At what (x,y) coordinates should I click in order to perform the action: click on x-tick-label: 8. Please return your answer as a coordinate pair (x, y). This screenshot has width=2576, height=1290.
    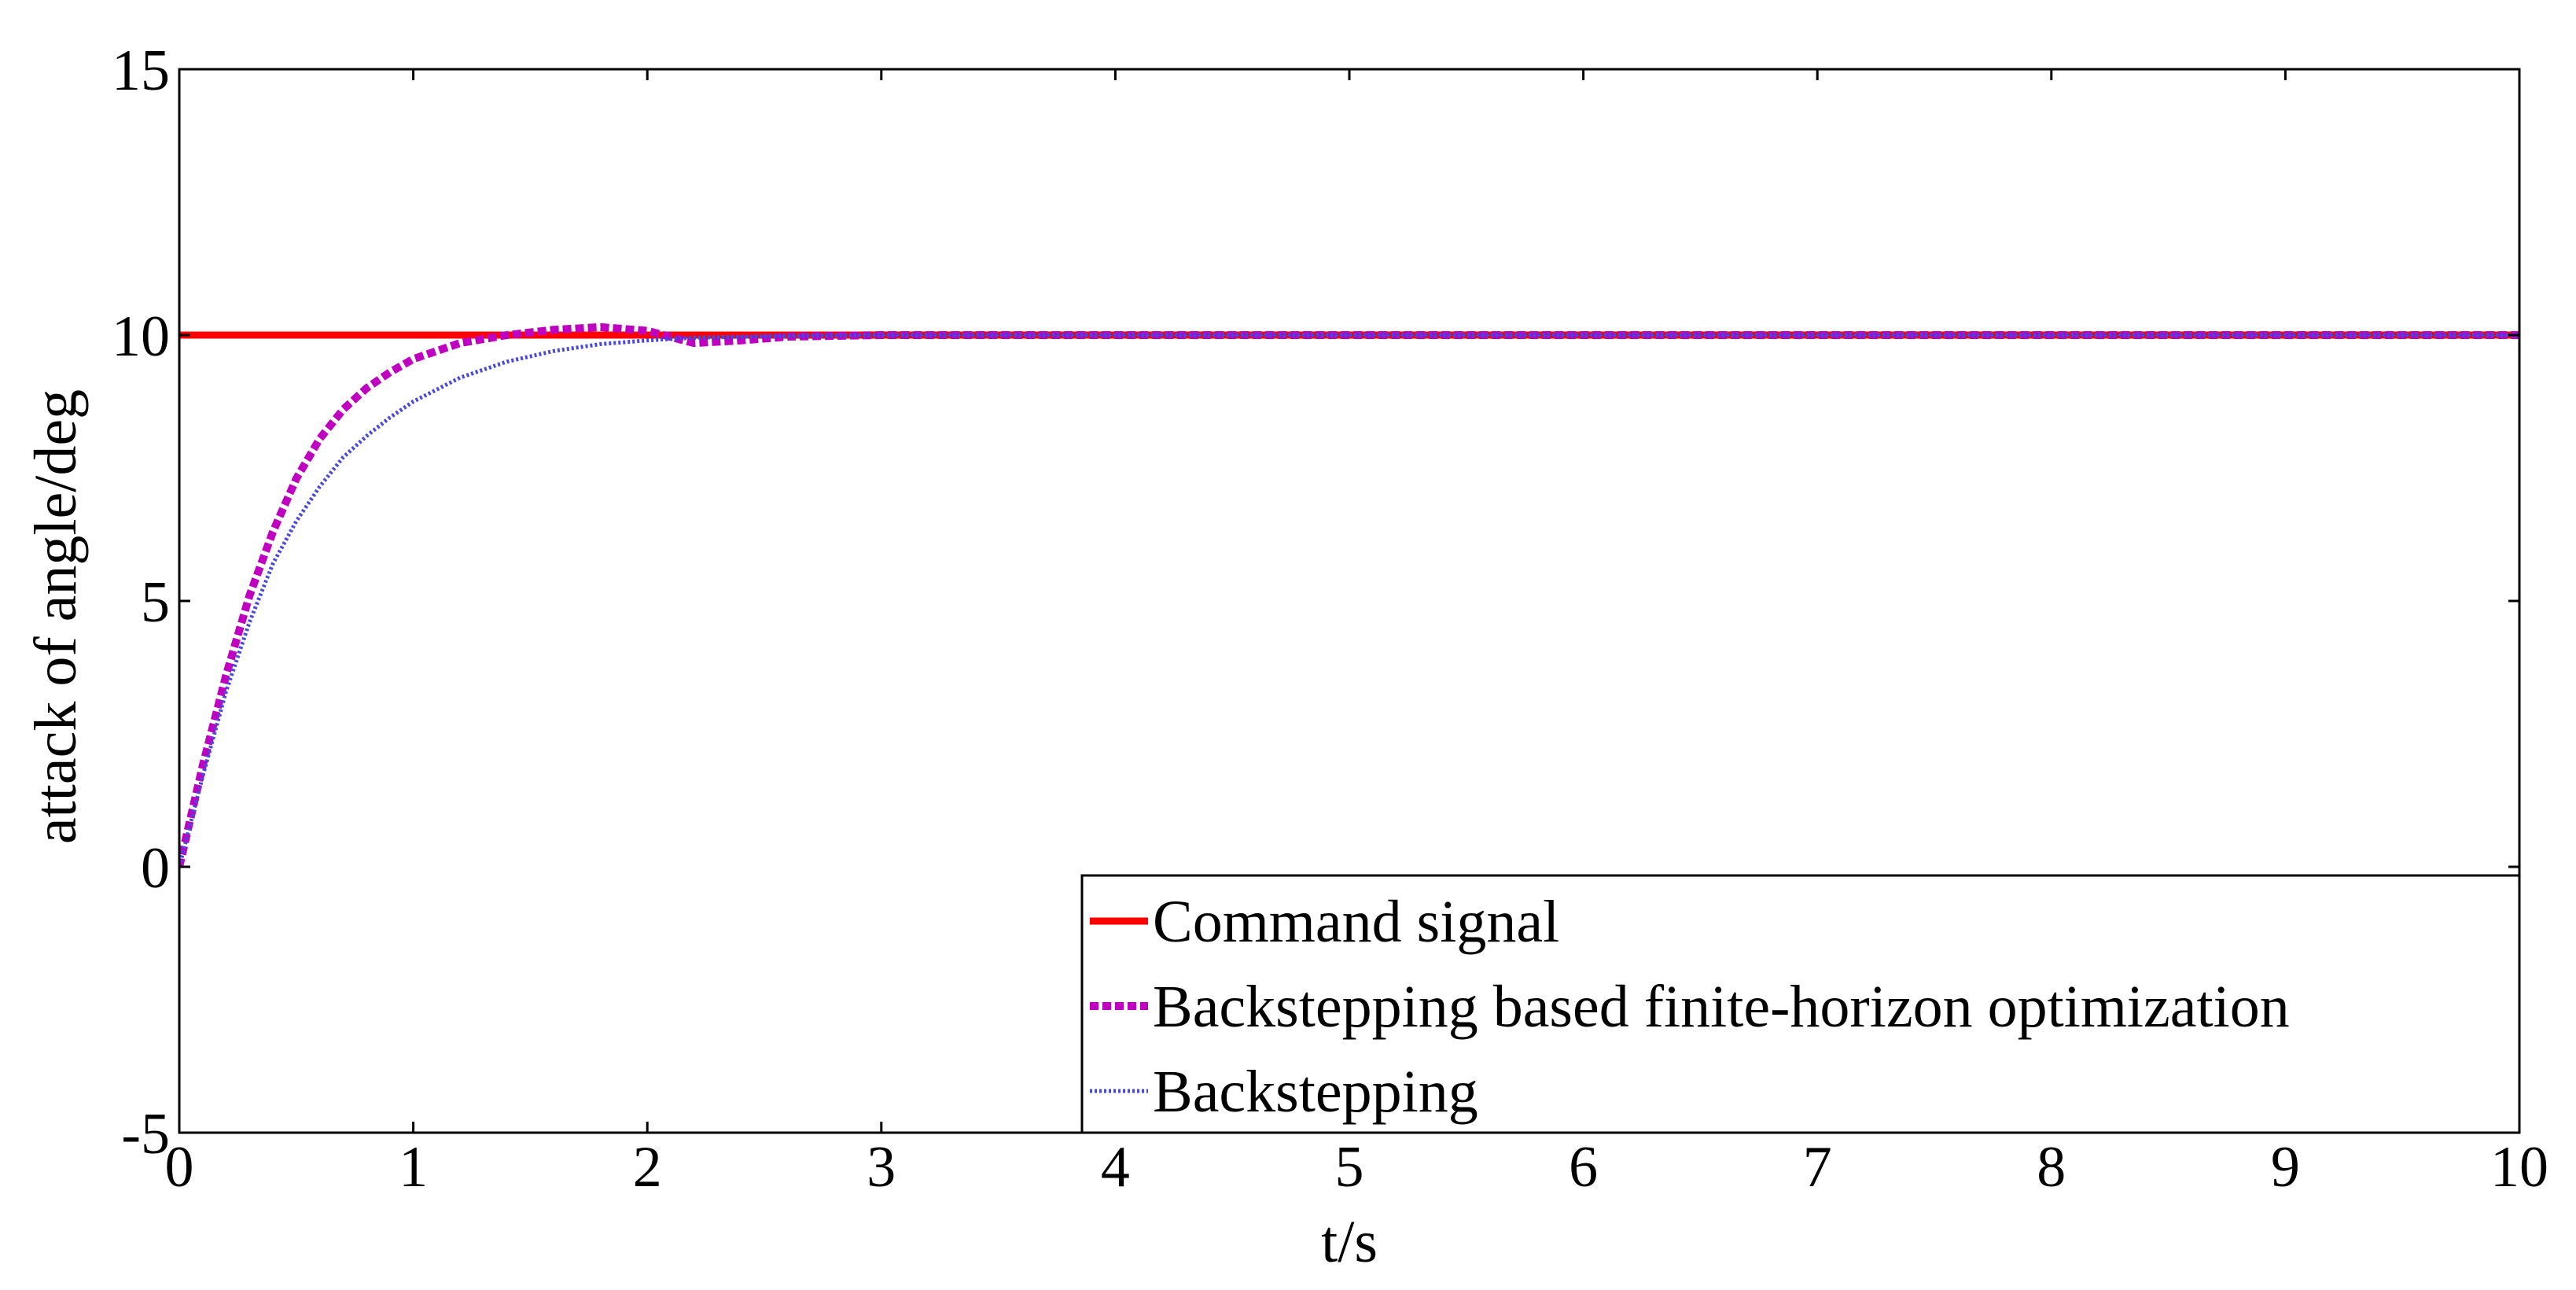
    Looking at the image, I should click on (2051, 1167).